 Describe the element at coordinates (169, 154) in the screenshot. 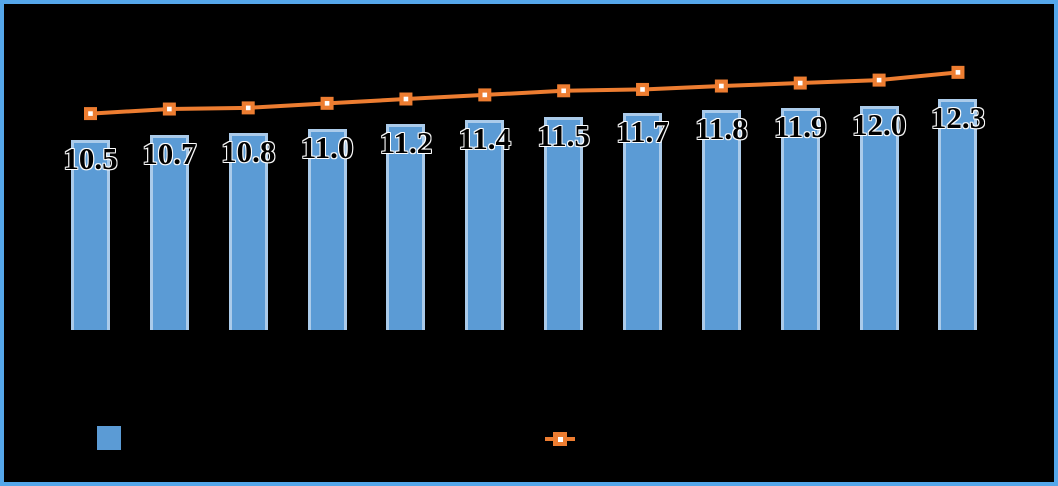

I see `bar-value-label: 10.7` at that location.